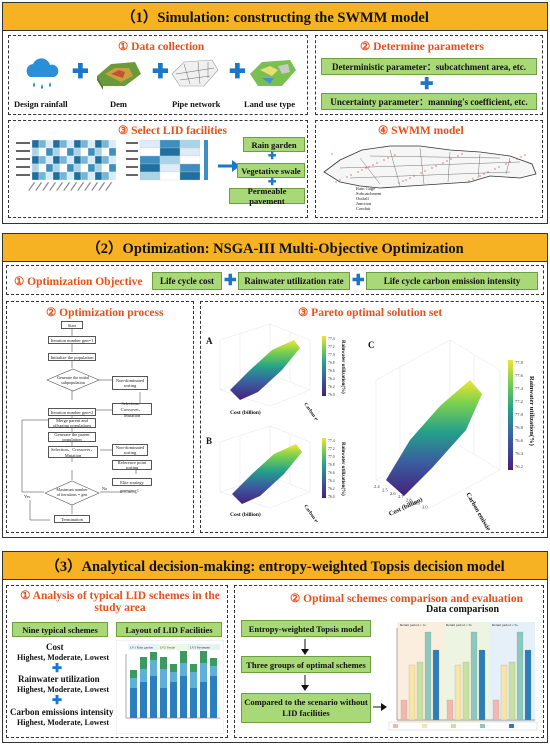 The width and height of the screenshot is (550, 746). What do you see at coordinates (132, 159) in the screenshot?
I see `matrix-row-label` at bounding box center [132, 159].